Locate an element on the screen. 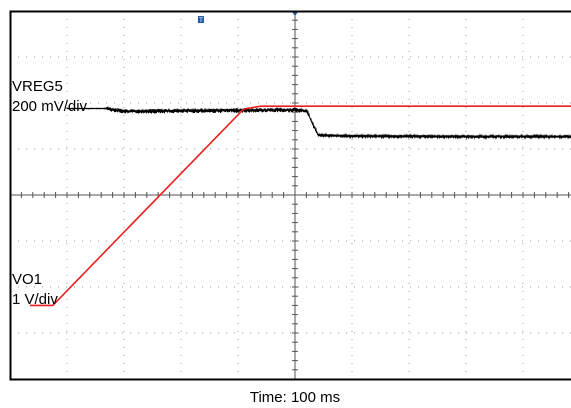  markers: T is located at coordinates (247, 18).